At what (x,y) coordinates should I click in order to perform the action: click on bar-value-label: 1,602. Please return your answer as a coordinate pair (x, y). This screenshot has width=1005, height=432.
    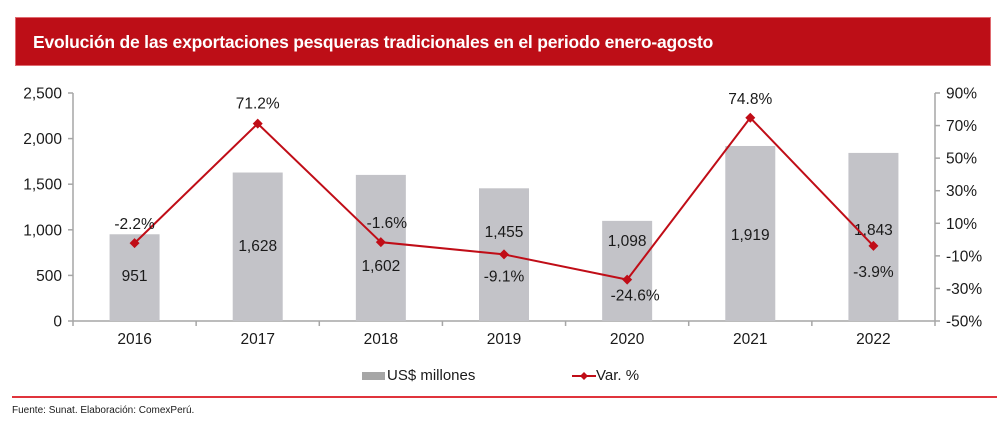
    Looking at the image, I should click on (380, 266).